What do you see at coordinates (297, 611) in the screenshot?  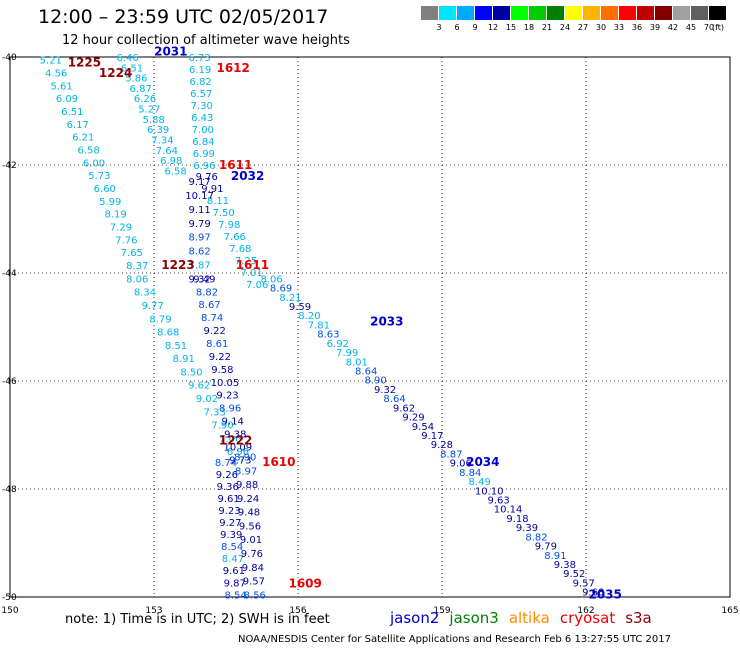 I see `x-tick-label: 156` at bounding box center [297, 611].